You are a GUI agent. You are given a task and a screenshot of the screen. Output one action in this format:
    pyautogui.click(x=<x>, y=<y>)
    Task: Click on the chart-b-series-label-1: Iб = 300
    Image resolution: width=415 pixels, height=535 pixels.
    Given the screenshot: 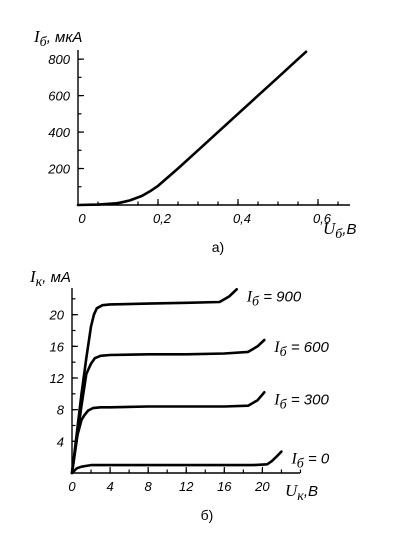 What is the action you would take?
    pyautogui.click(x=301, y=401)
    